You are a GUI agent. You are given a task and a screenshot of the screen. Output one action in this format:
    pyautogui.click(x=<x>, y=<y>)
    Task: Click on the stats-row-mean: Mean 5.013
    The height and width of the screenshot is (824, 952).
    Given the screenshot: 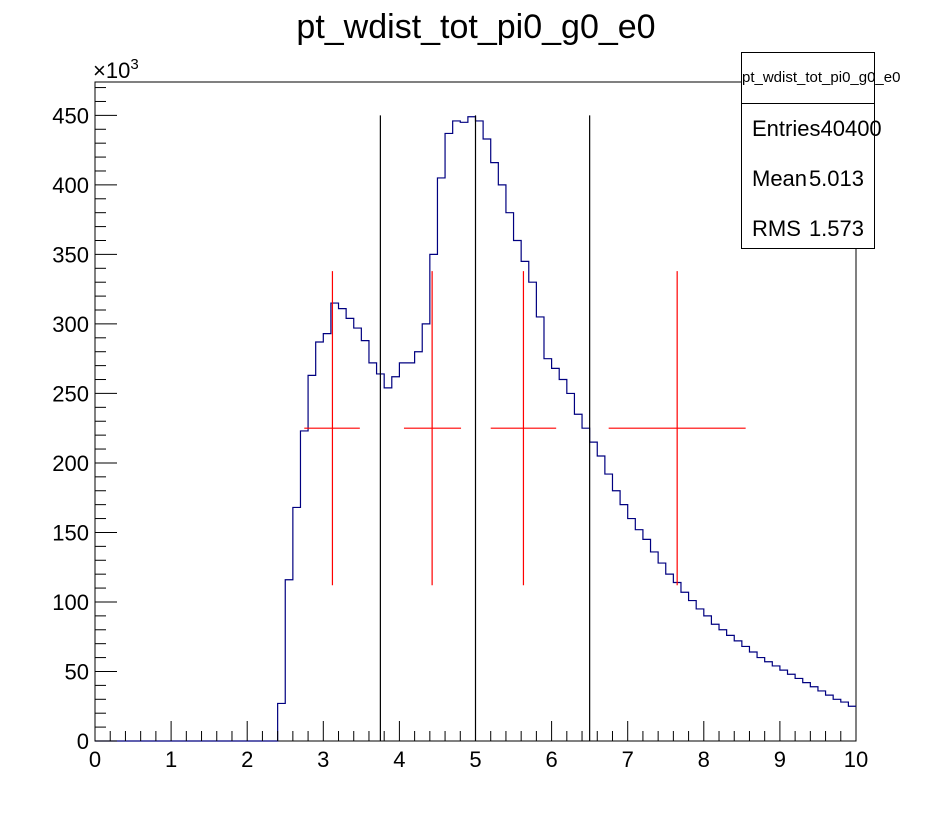 What is the action you would take?
    pyautogui.click(x=808, y=179)
    